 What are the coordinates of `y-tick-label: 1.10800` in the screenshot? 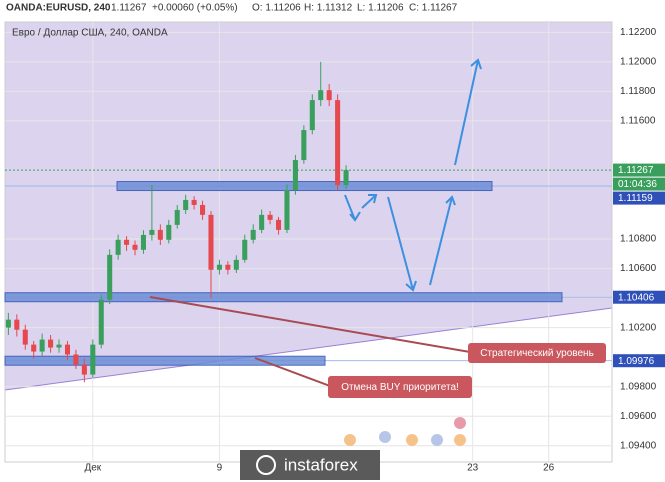 It's located at (638, 239).